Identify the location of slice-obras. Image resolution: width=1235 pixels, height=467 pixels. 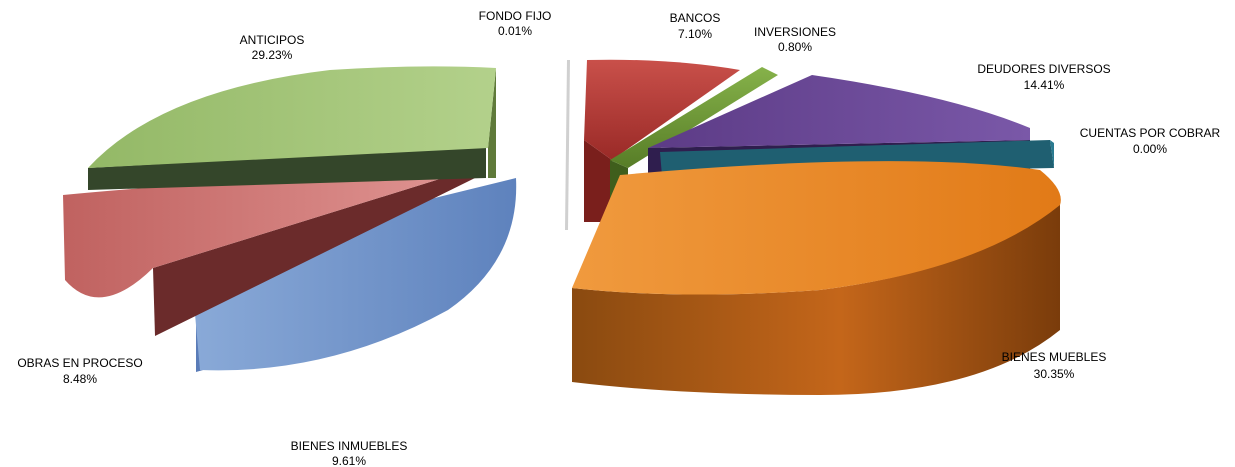
(269, 252).